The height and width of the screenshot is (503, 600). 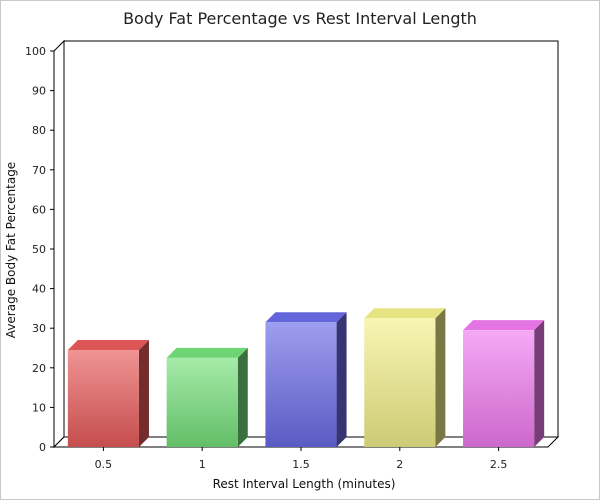 I want to click on x-tick-label: 1.5, so click(x=301, y=464).